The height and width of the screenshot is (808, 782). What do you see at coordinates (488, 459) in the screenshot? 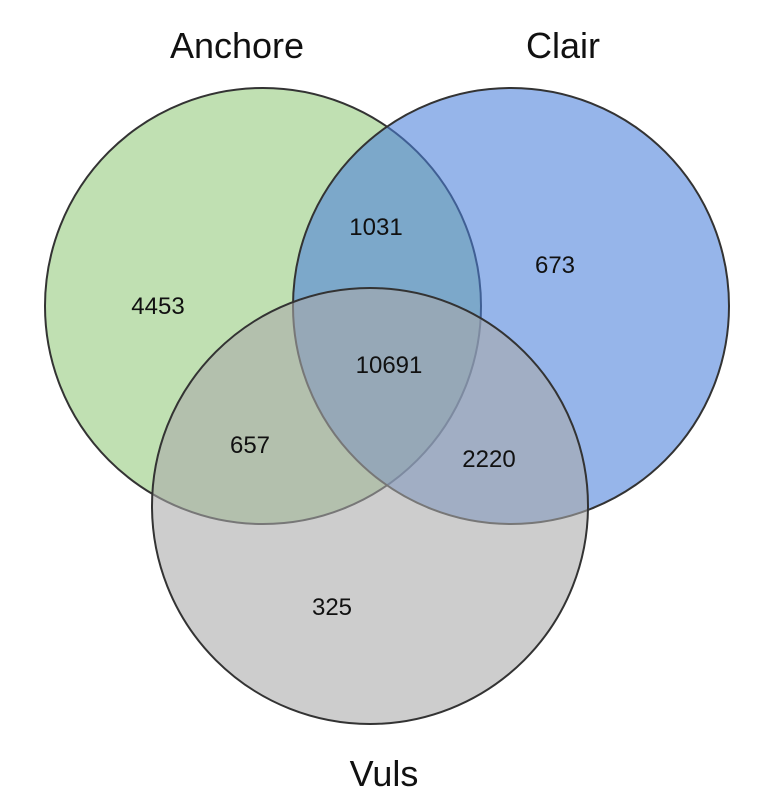
I see `count-clair-vuls: 2220` at bounding box center [488, 459].